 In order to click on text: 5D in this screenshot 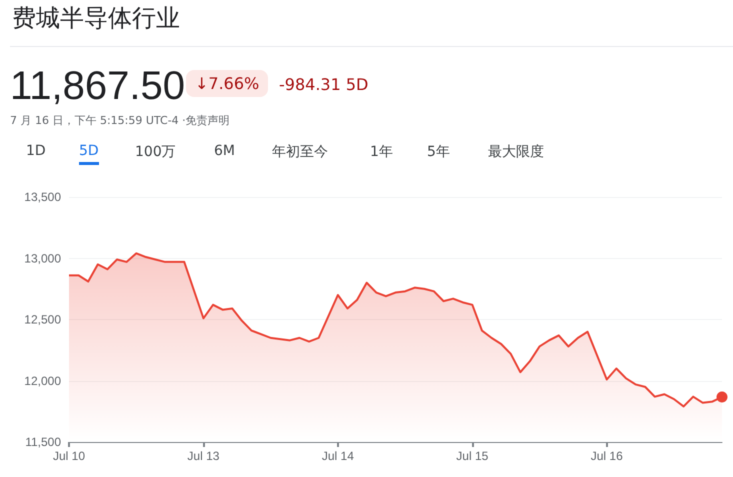, I will do `click(89, 154)`.